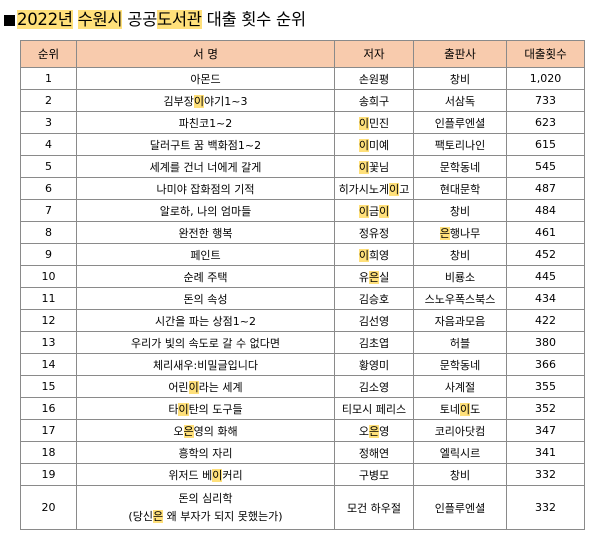  What do you see at coordinates (545, 342) in the screenshot?
I see `cell-loan-count: 380` at bounding box center [545, 342].